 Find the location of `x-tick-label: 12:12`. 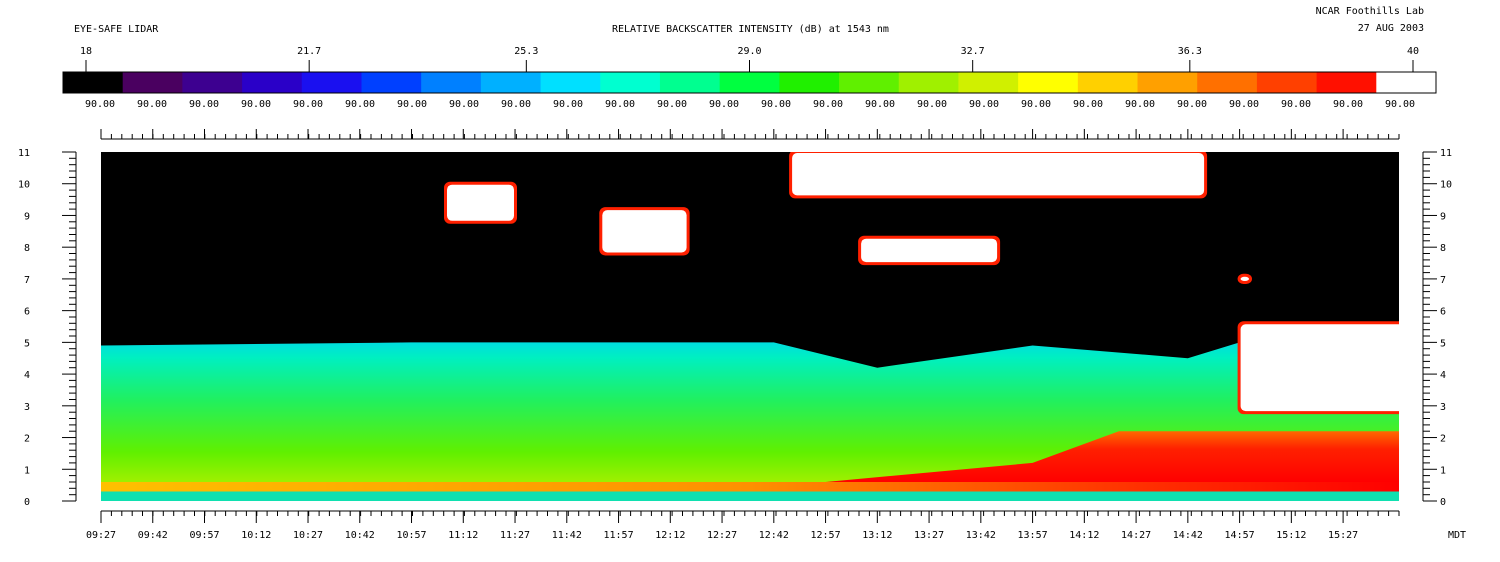

x-tick-label: 12:12 is located at coordinates (670, 535).